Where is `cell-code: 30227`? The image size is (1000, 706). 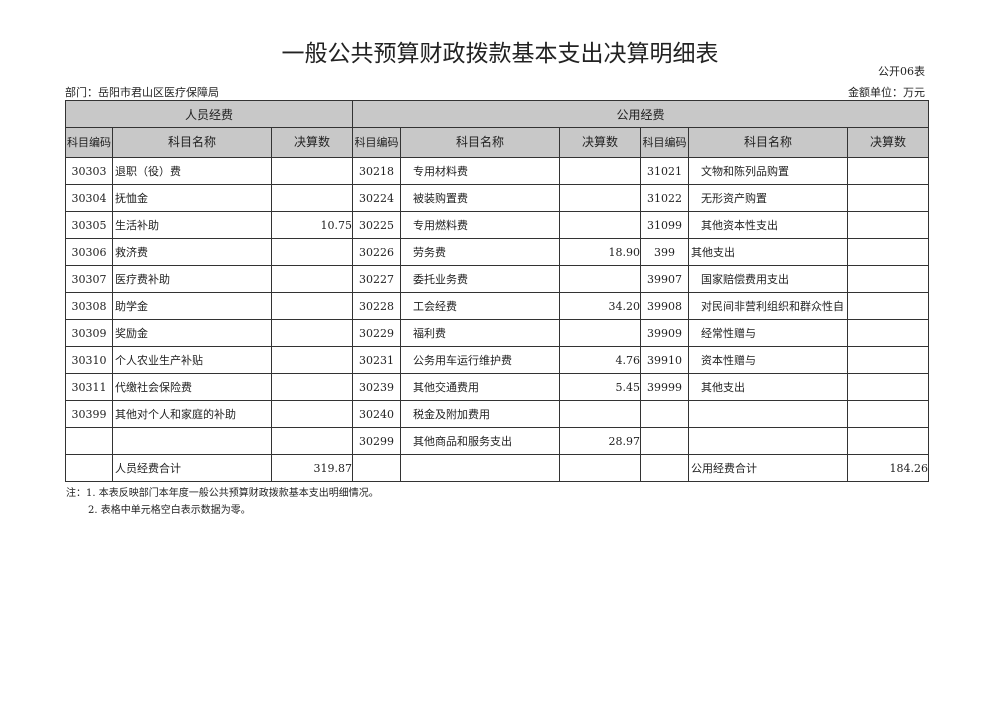 cell-code: 30227 is located at coordinates (376, 279).